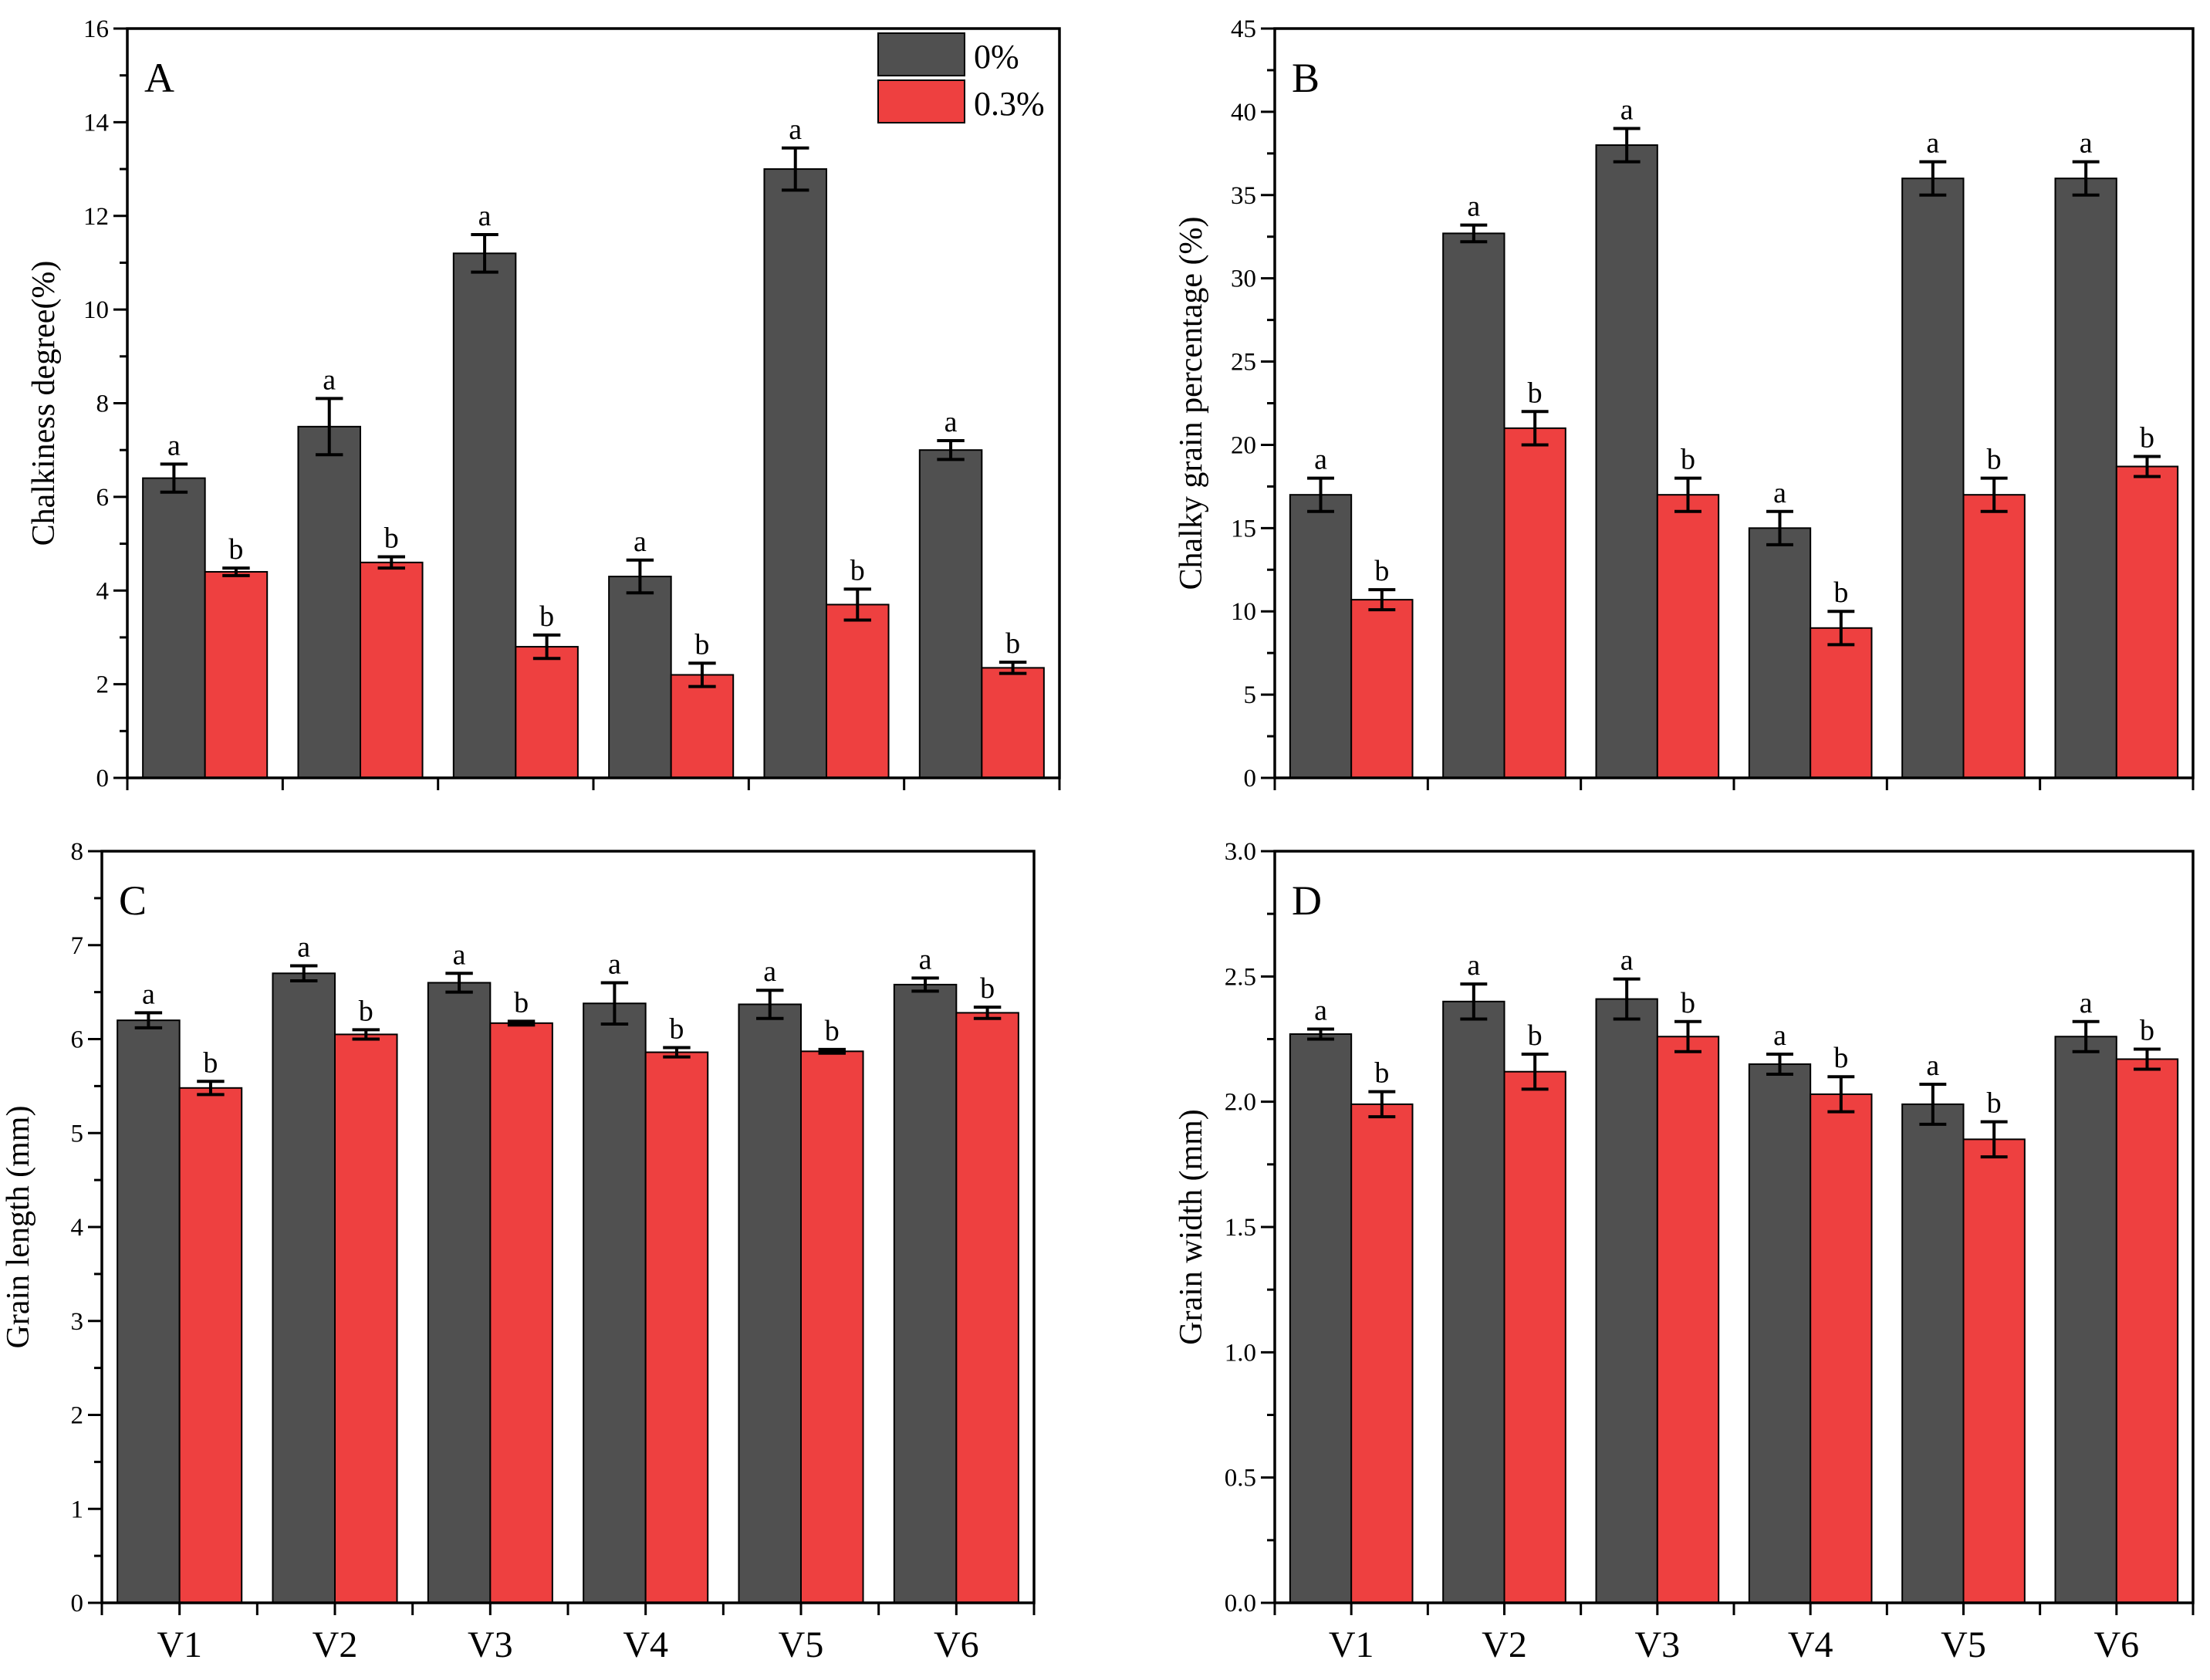 The height and width of the screenshot is (1680, 2210). I want to click on bar-b-v4-series0, so click(1780, 653).